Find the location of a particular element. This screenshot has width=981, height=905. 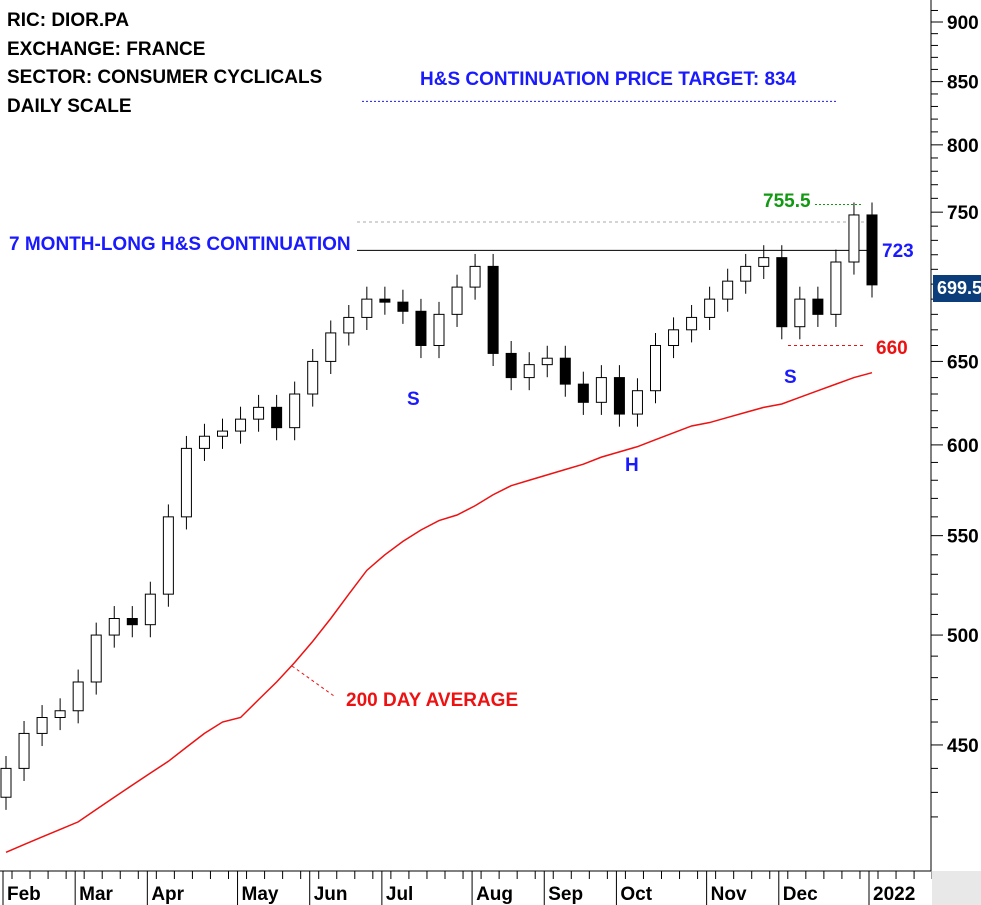

ma-annotation: 200 DAY AVERAGE is located at coordinates (432, 700).